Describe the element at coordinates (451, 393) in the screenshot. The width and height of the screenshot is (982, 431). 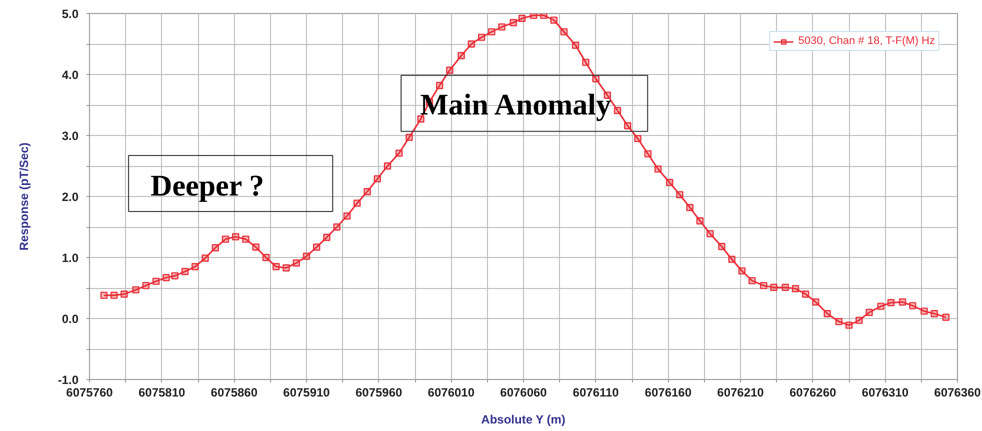
I see `x-tick-label: 6076010` at that location.